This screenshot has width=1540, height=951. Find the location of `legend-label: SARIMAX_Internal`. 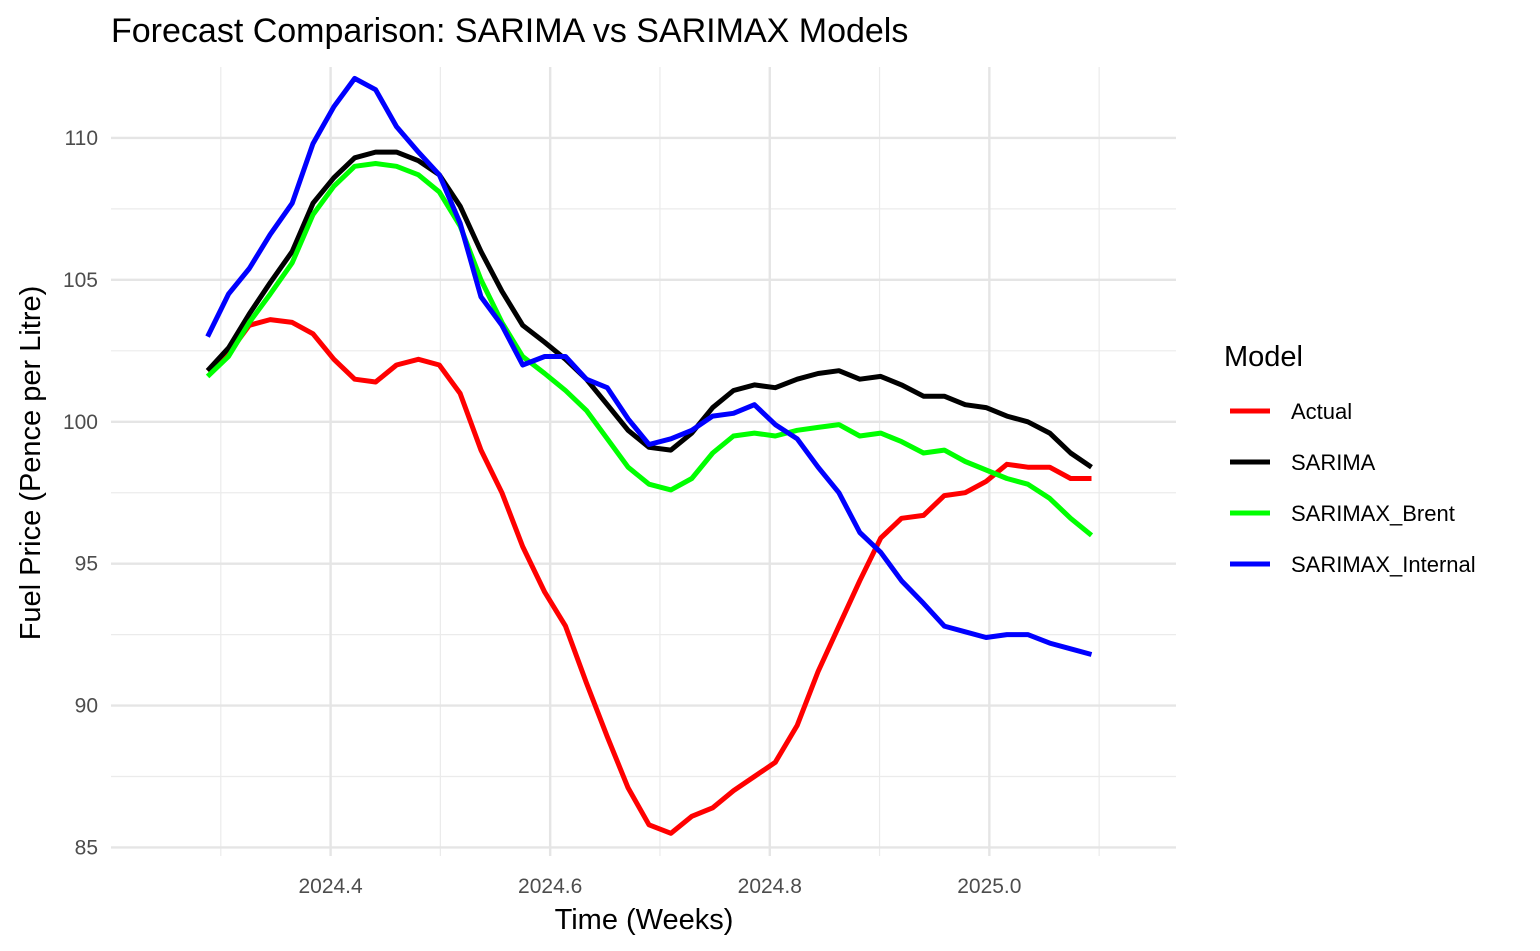

legend-label: SARIMAX_Internal is located at coordinates (1383, 564).